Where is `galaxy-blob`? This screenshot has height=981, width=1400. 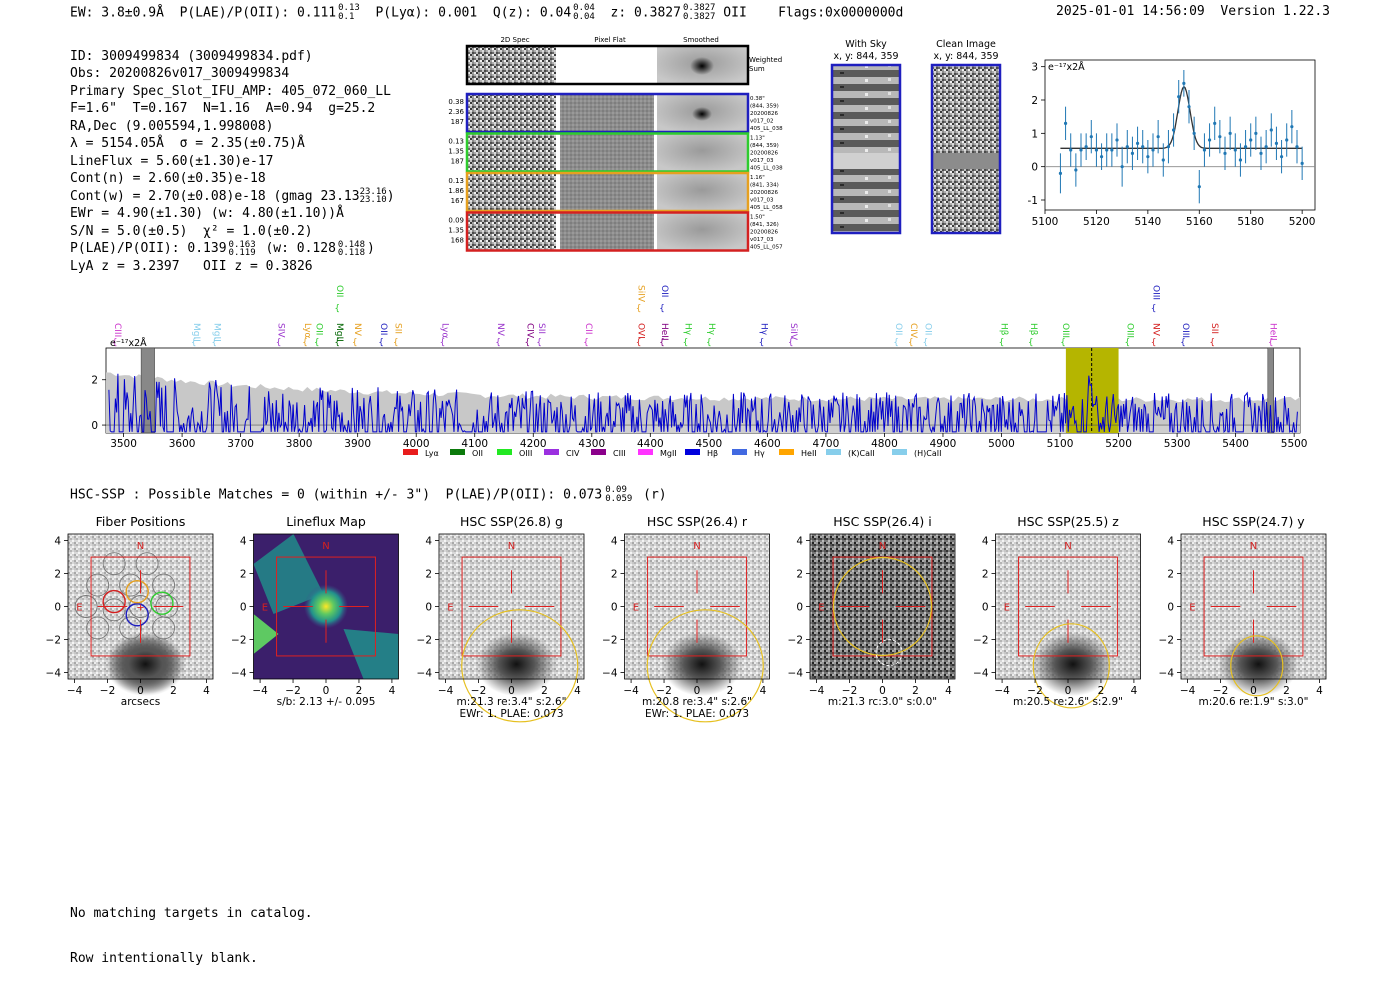
galaxy-blob is located at coordinates (701, 664).